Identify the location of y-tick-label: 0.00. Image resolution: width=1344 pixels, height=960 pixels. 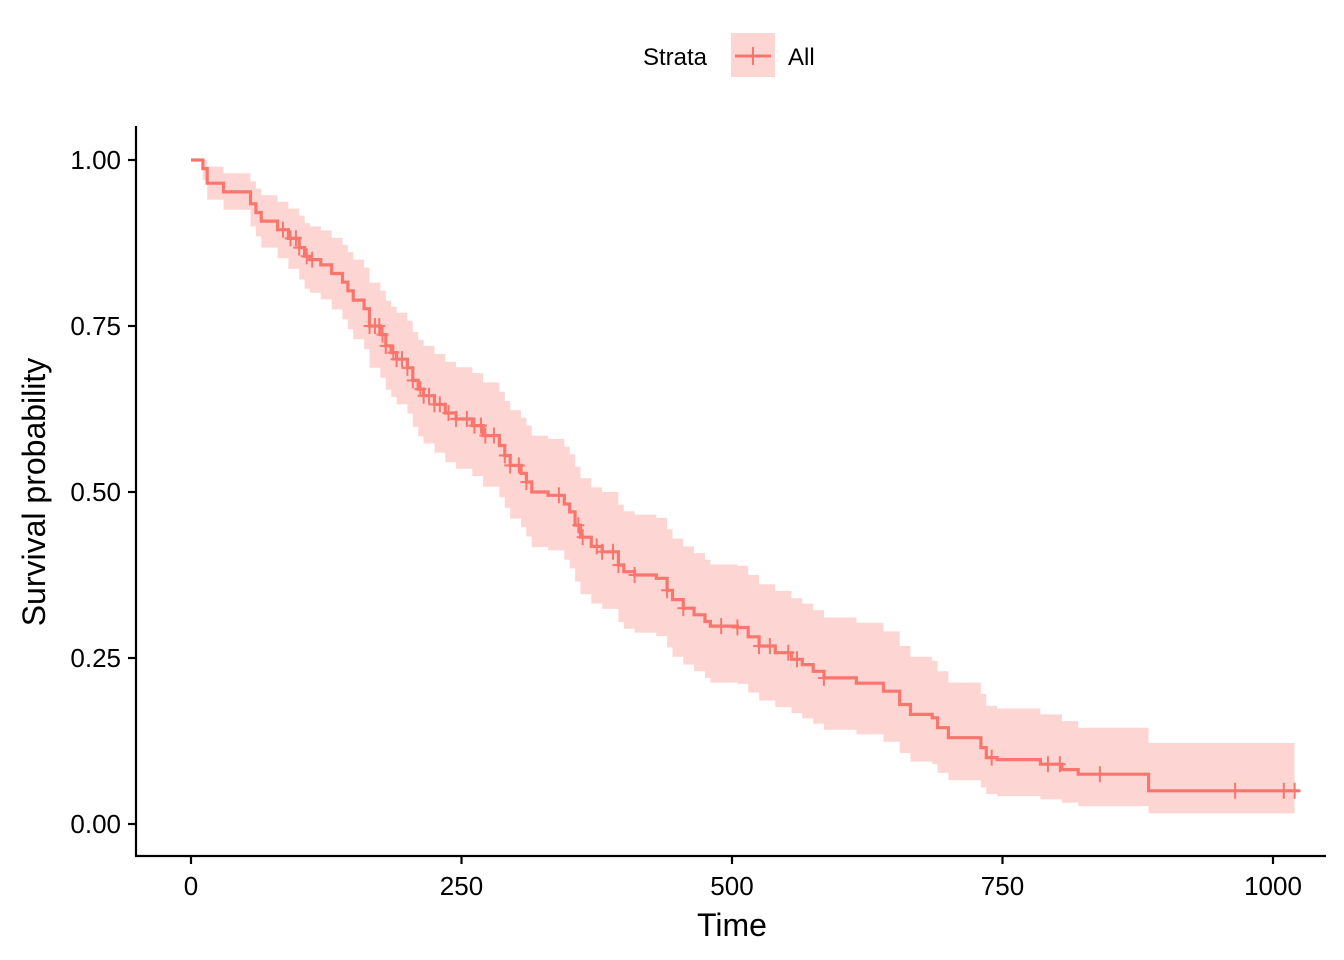
(95, 824).